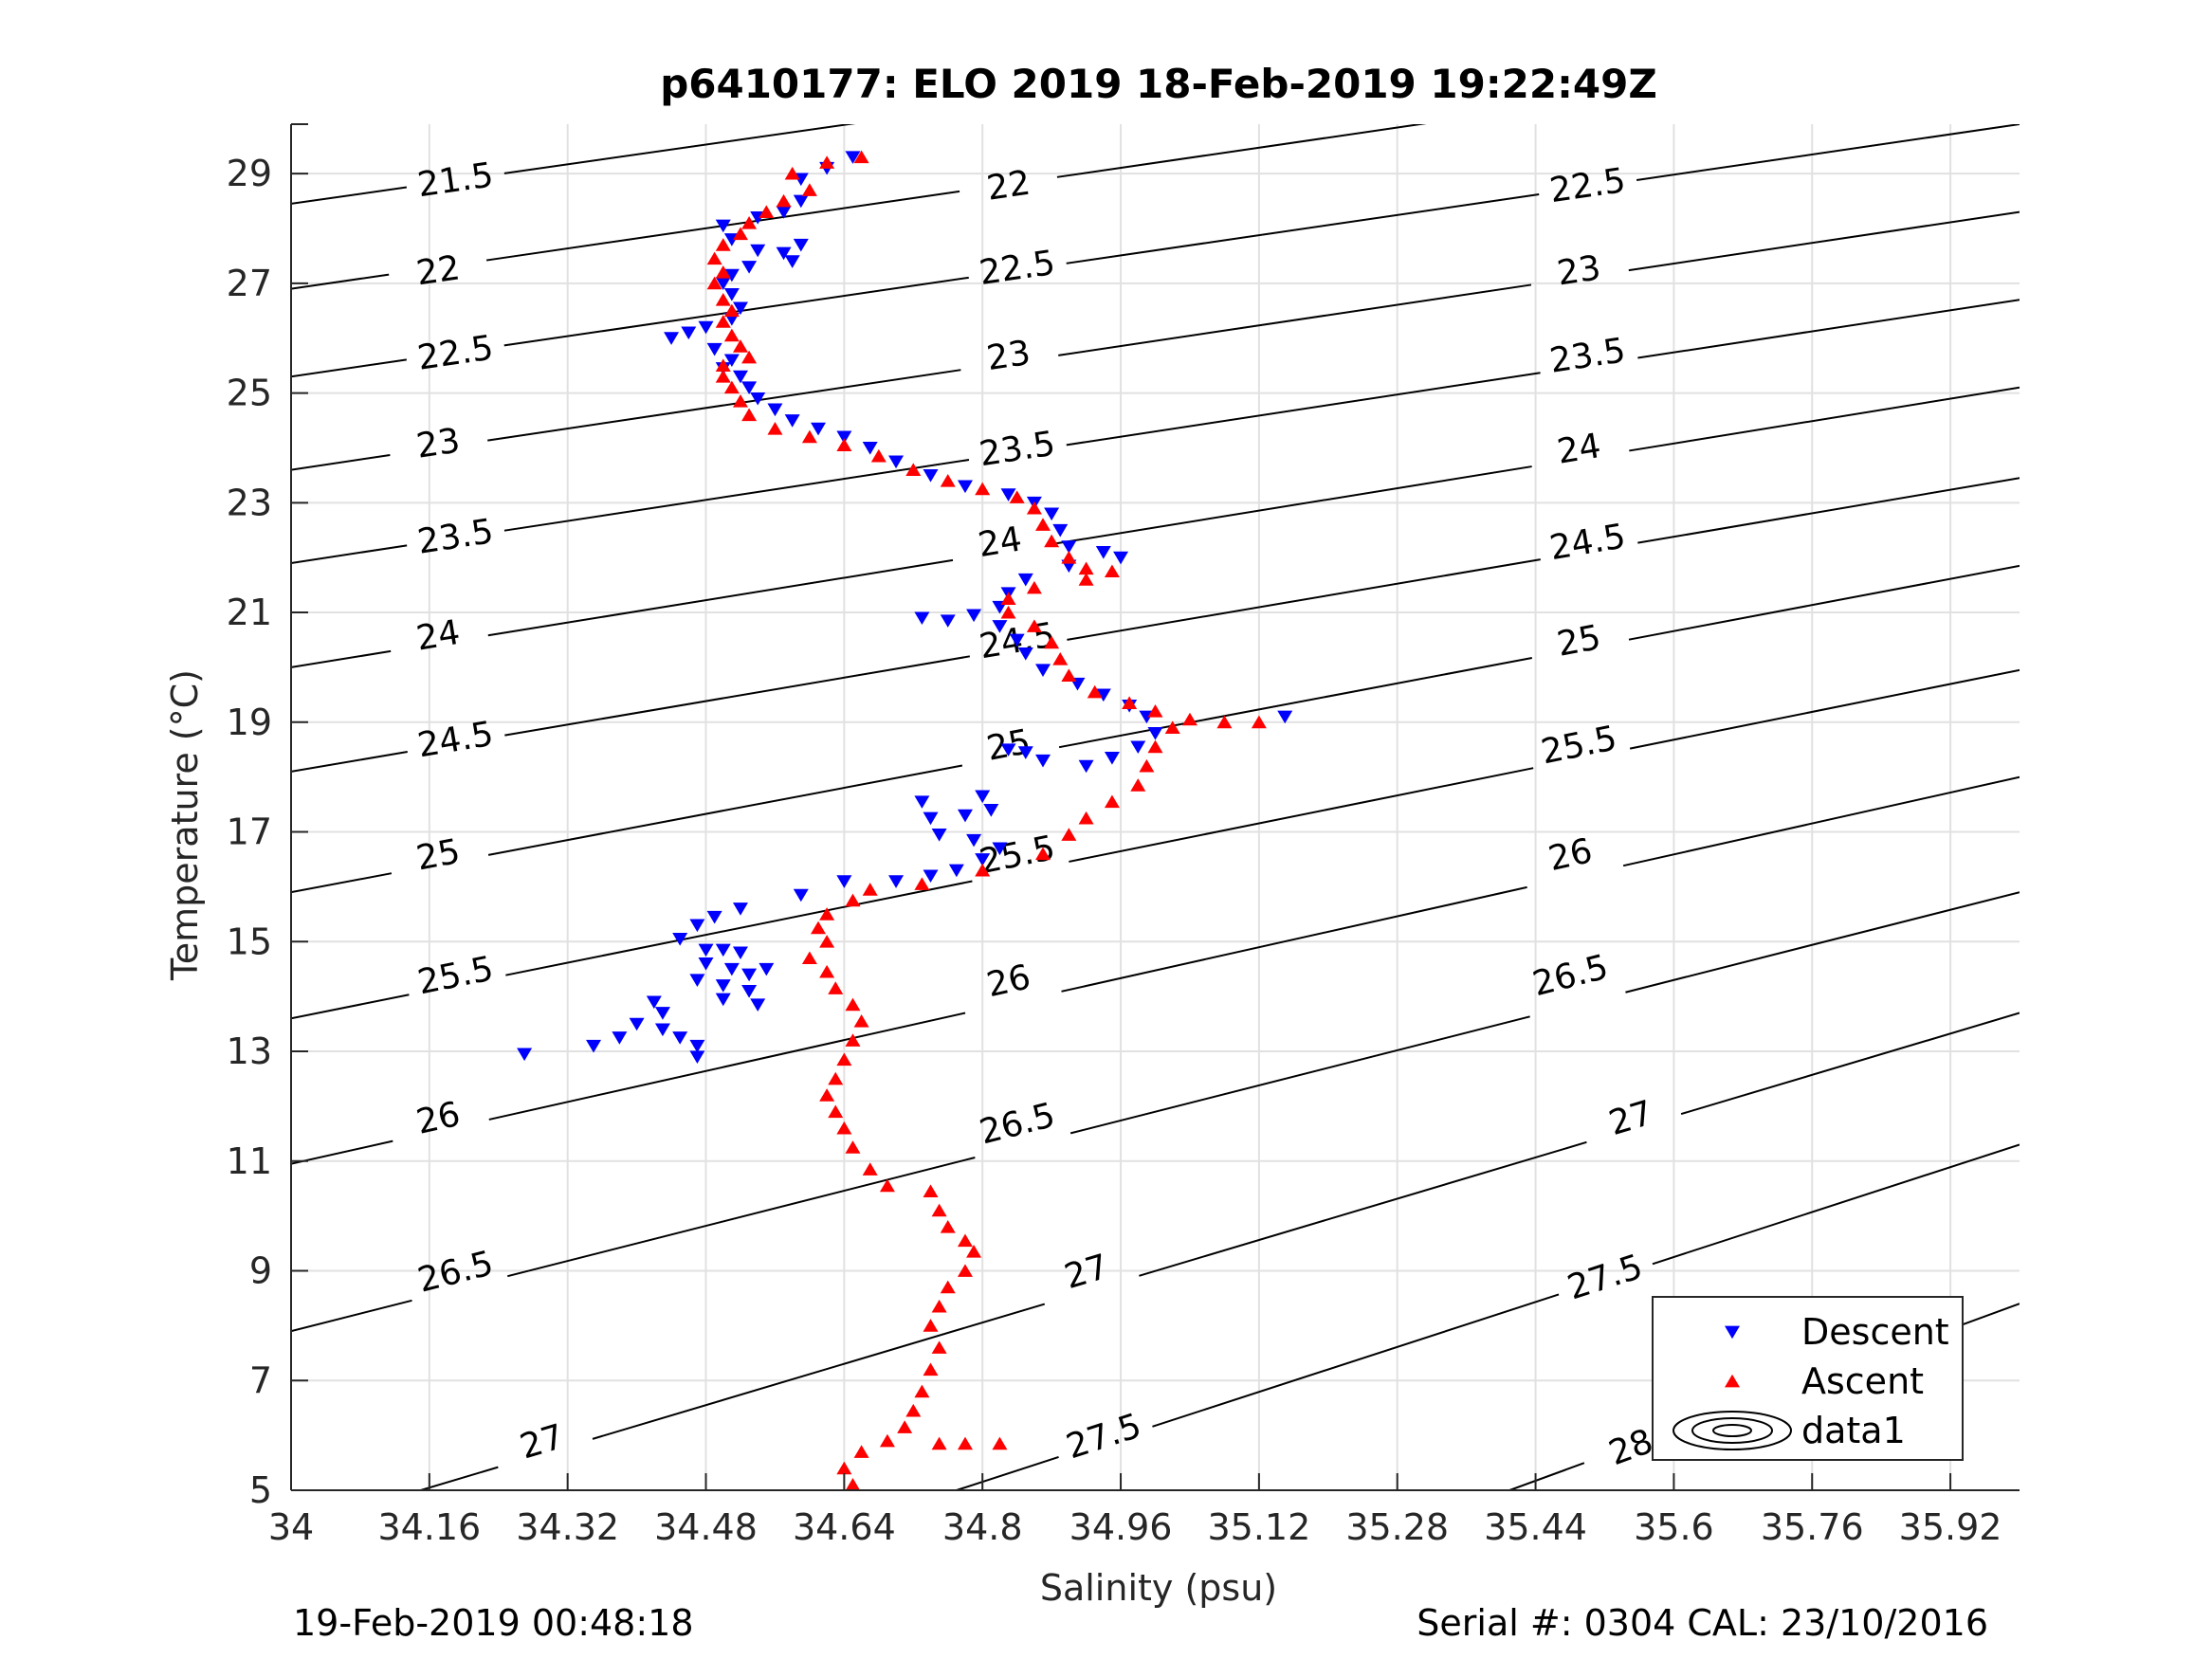  I want to click on y-tick-label: 13, so click(249, 1051).